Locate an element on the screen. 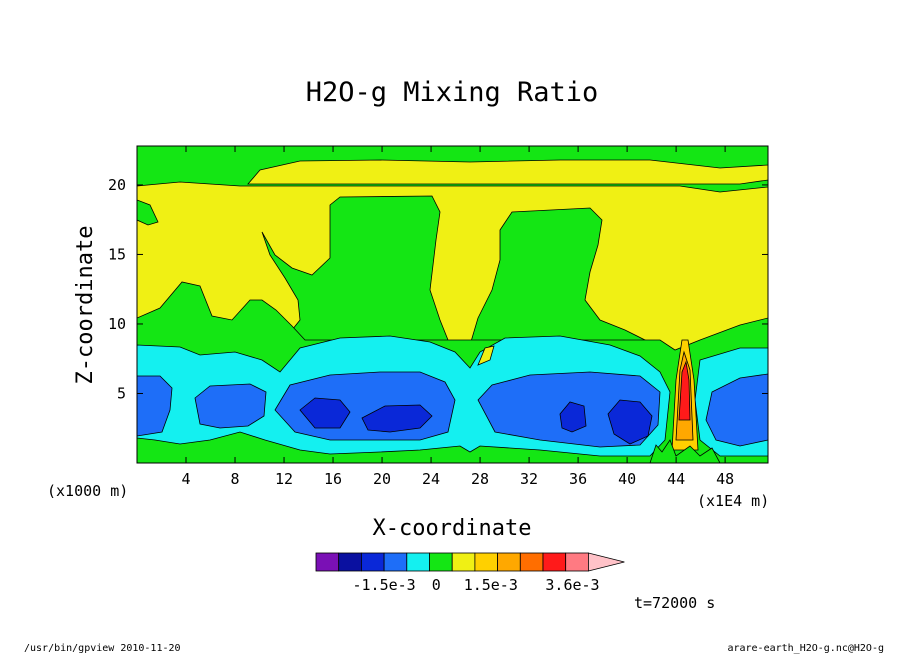  left-green-blob is located at coordinates (148, 212).